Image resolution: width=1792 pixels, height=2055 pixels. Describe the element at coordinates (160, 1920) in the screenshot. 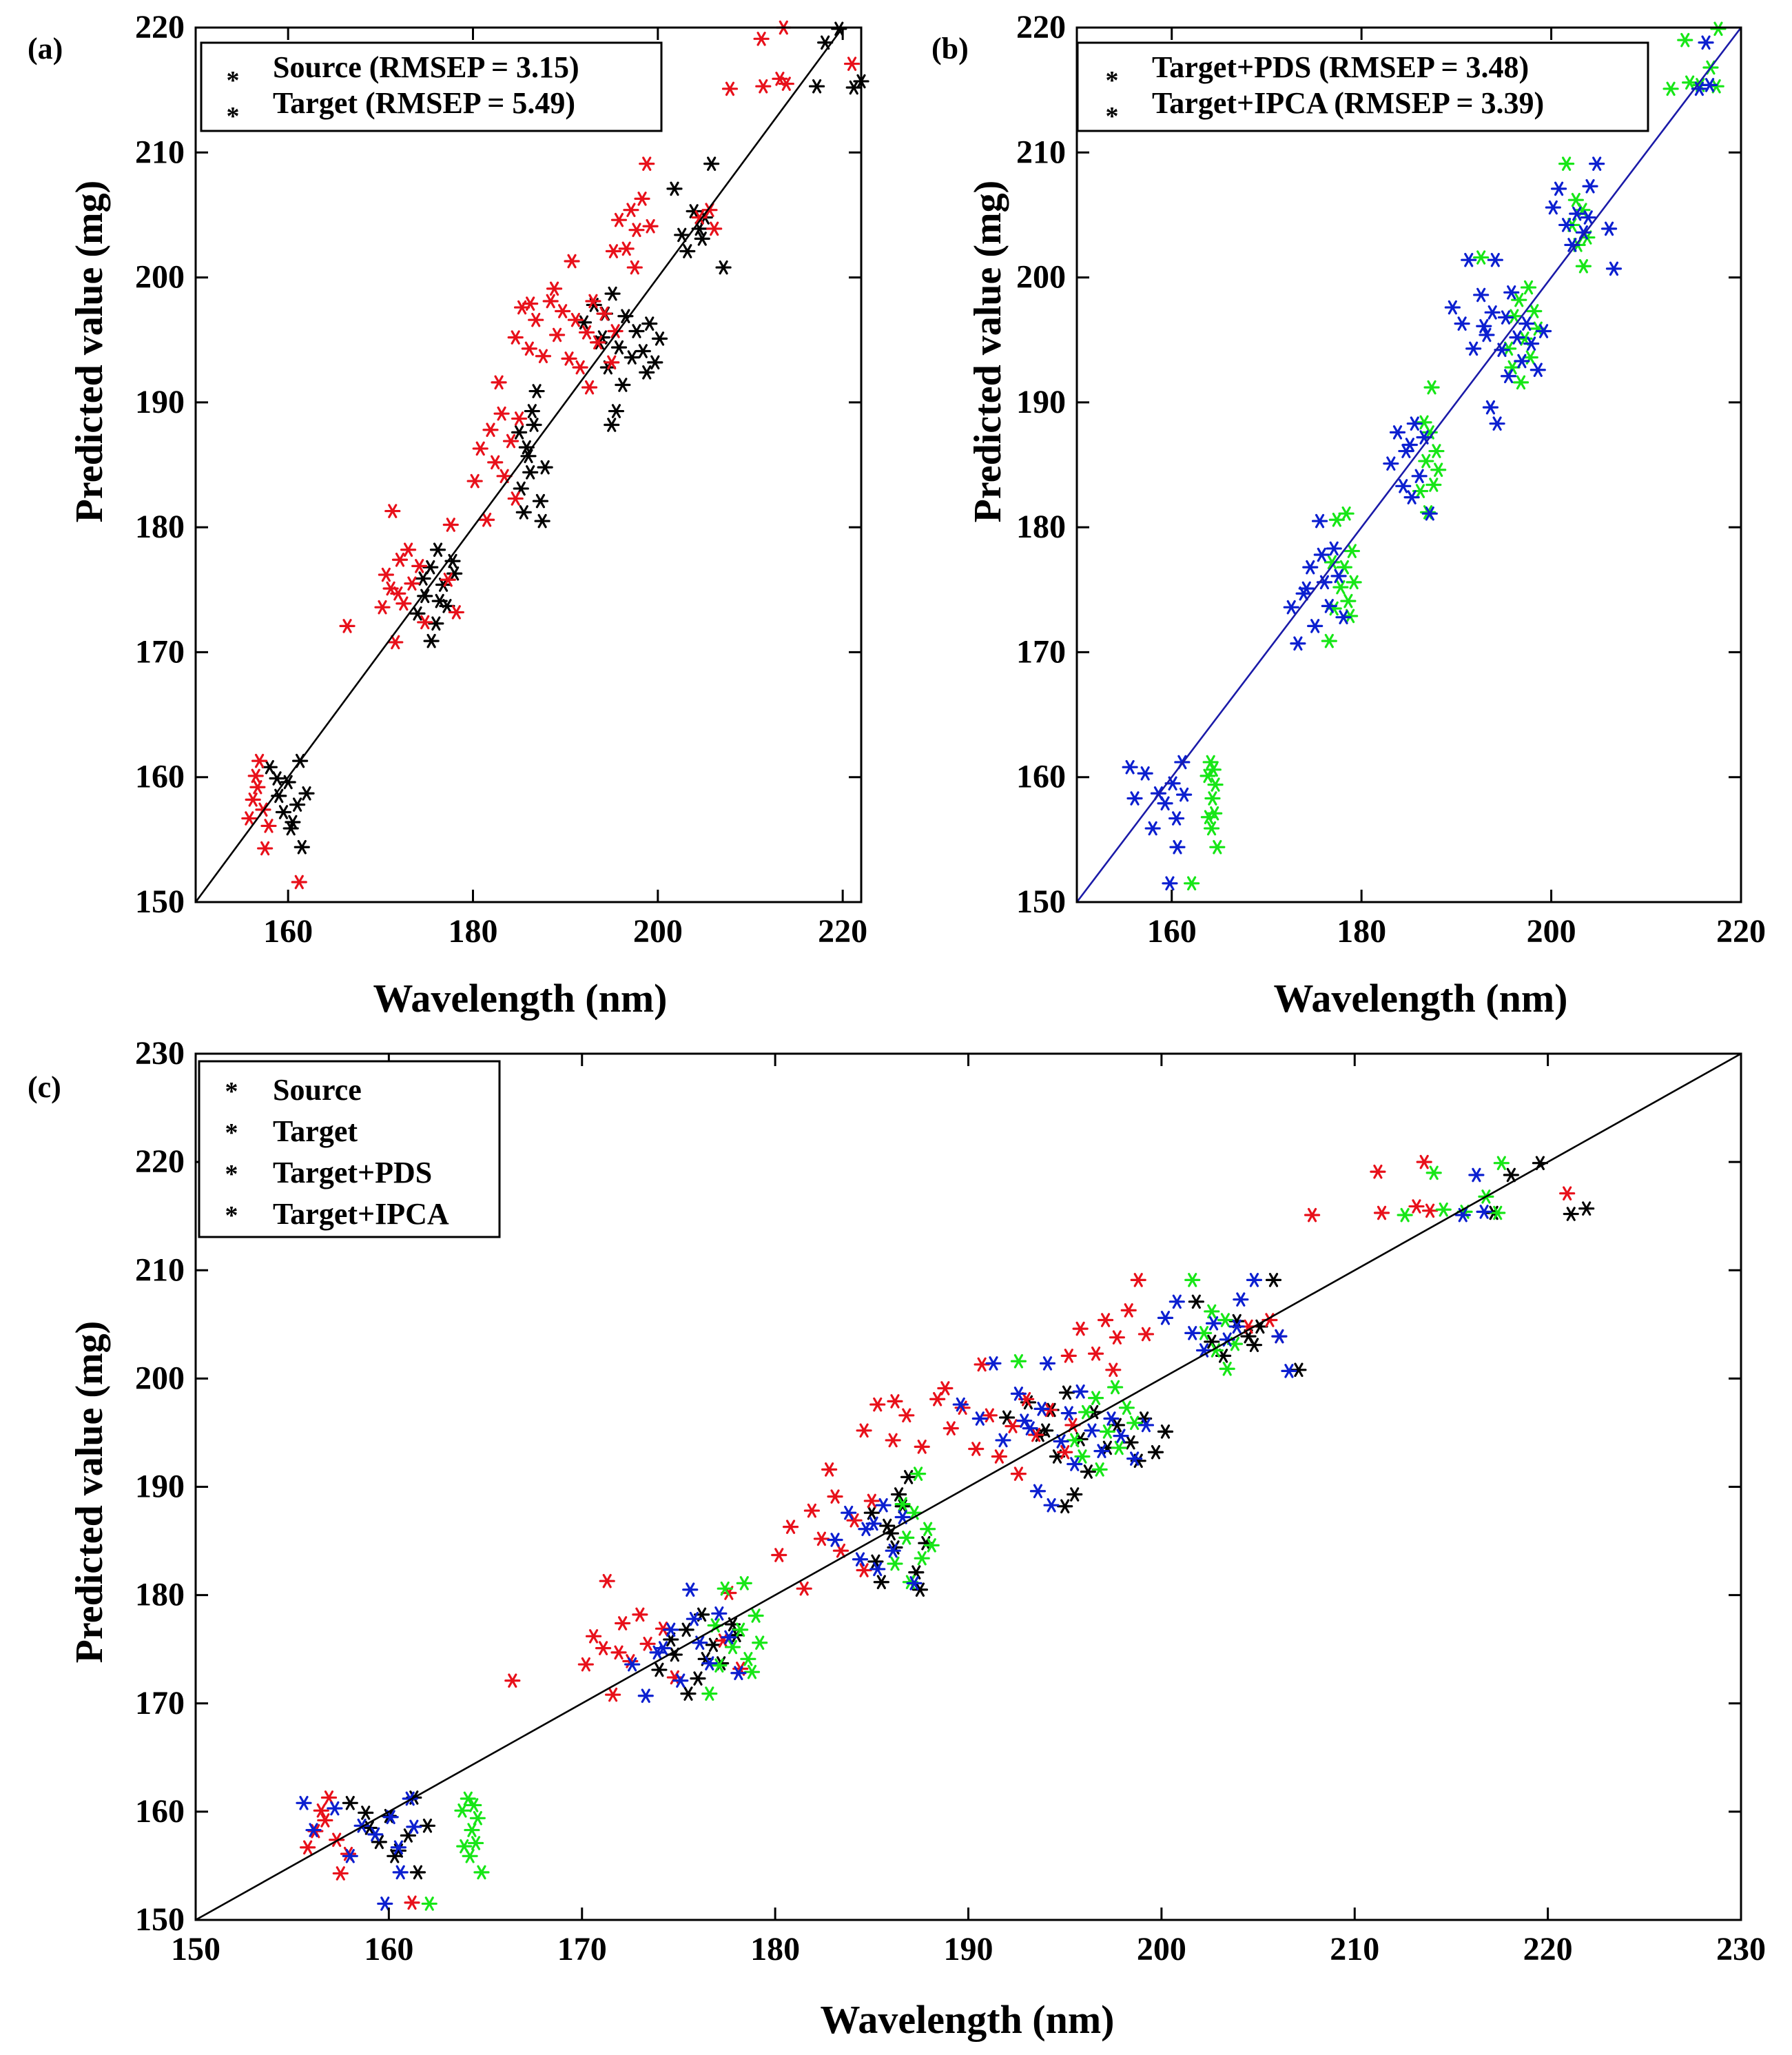

I see `y-tick-label-c-0: 150` at that location.